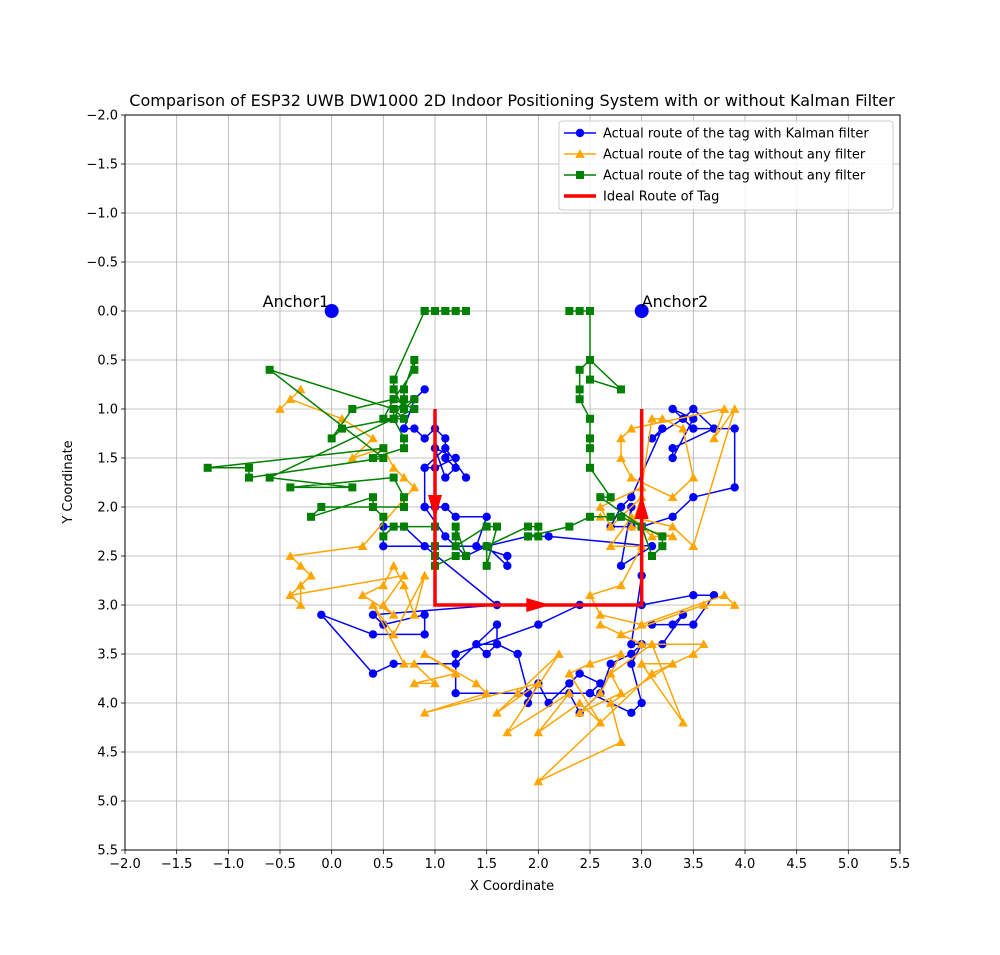 This screenshot has width=1000, height=955. What do you see at coordinates (107, 655) in the screenshot?
I see `y-tick-label: 3.5` at bounding box center [107, 655].